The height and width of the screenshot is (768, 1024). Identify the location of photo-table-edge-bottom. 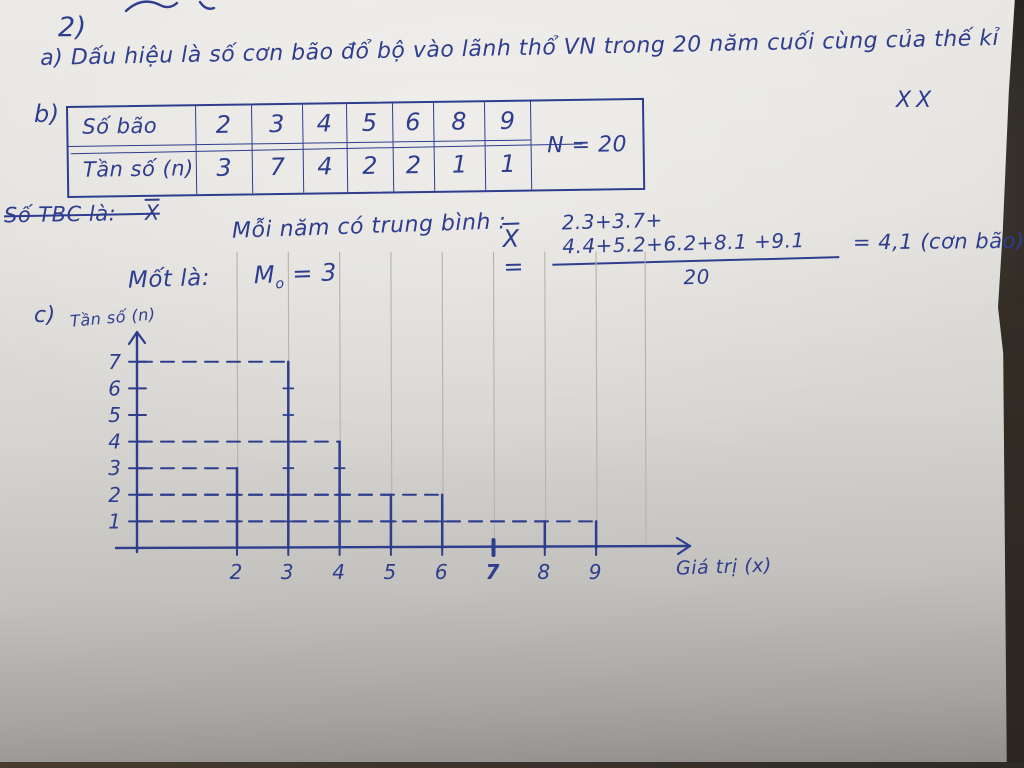
(512, 765).